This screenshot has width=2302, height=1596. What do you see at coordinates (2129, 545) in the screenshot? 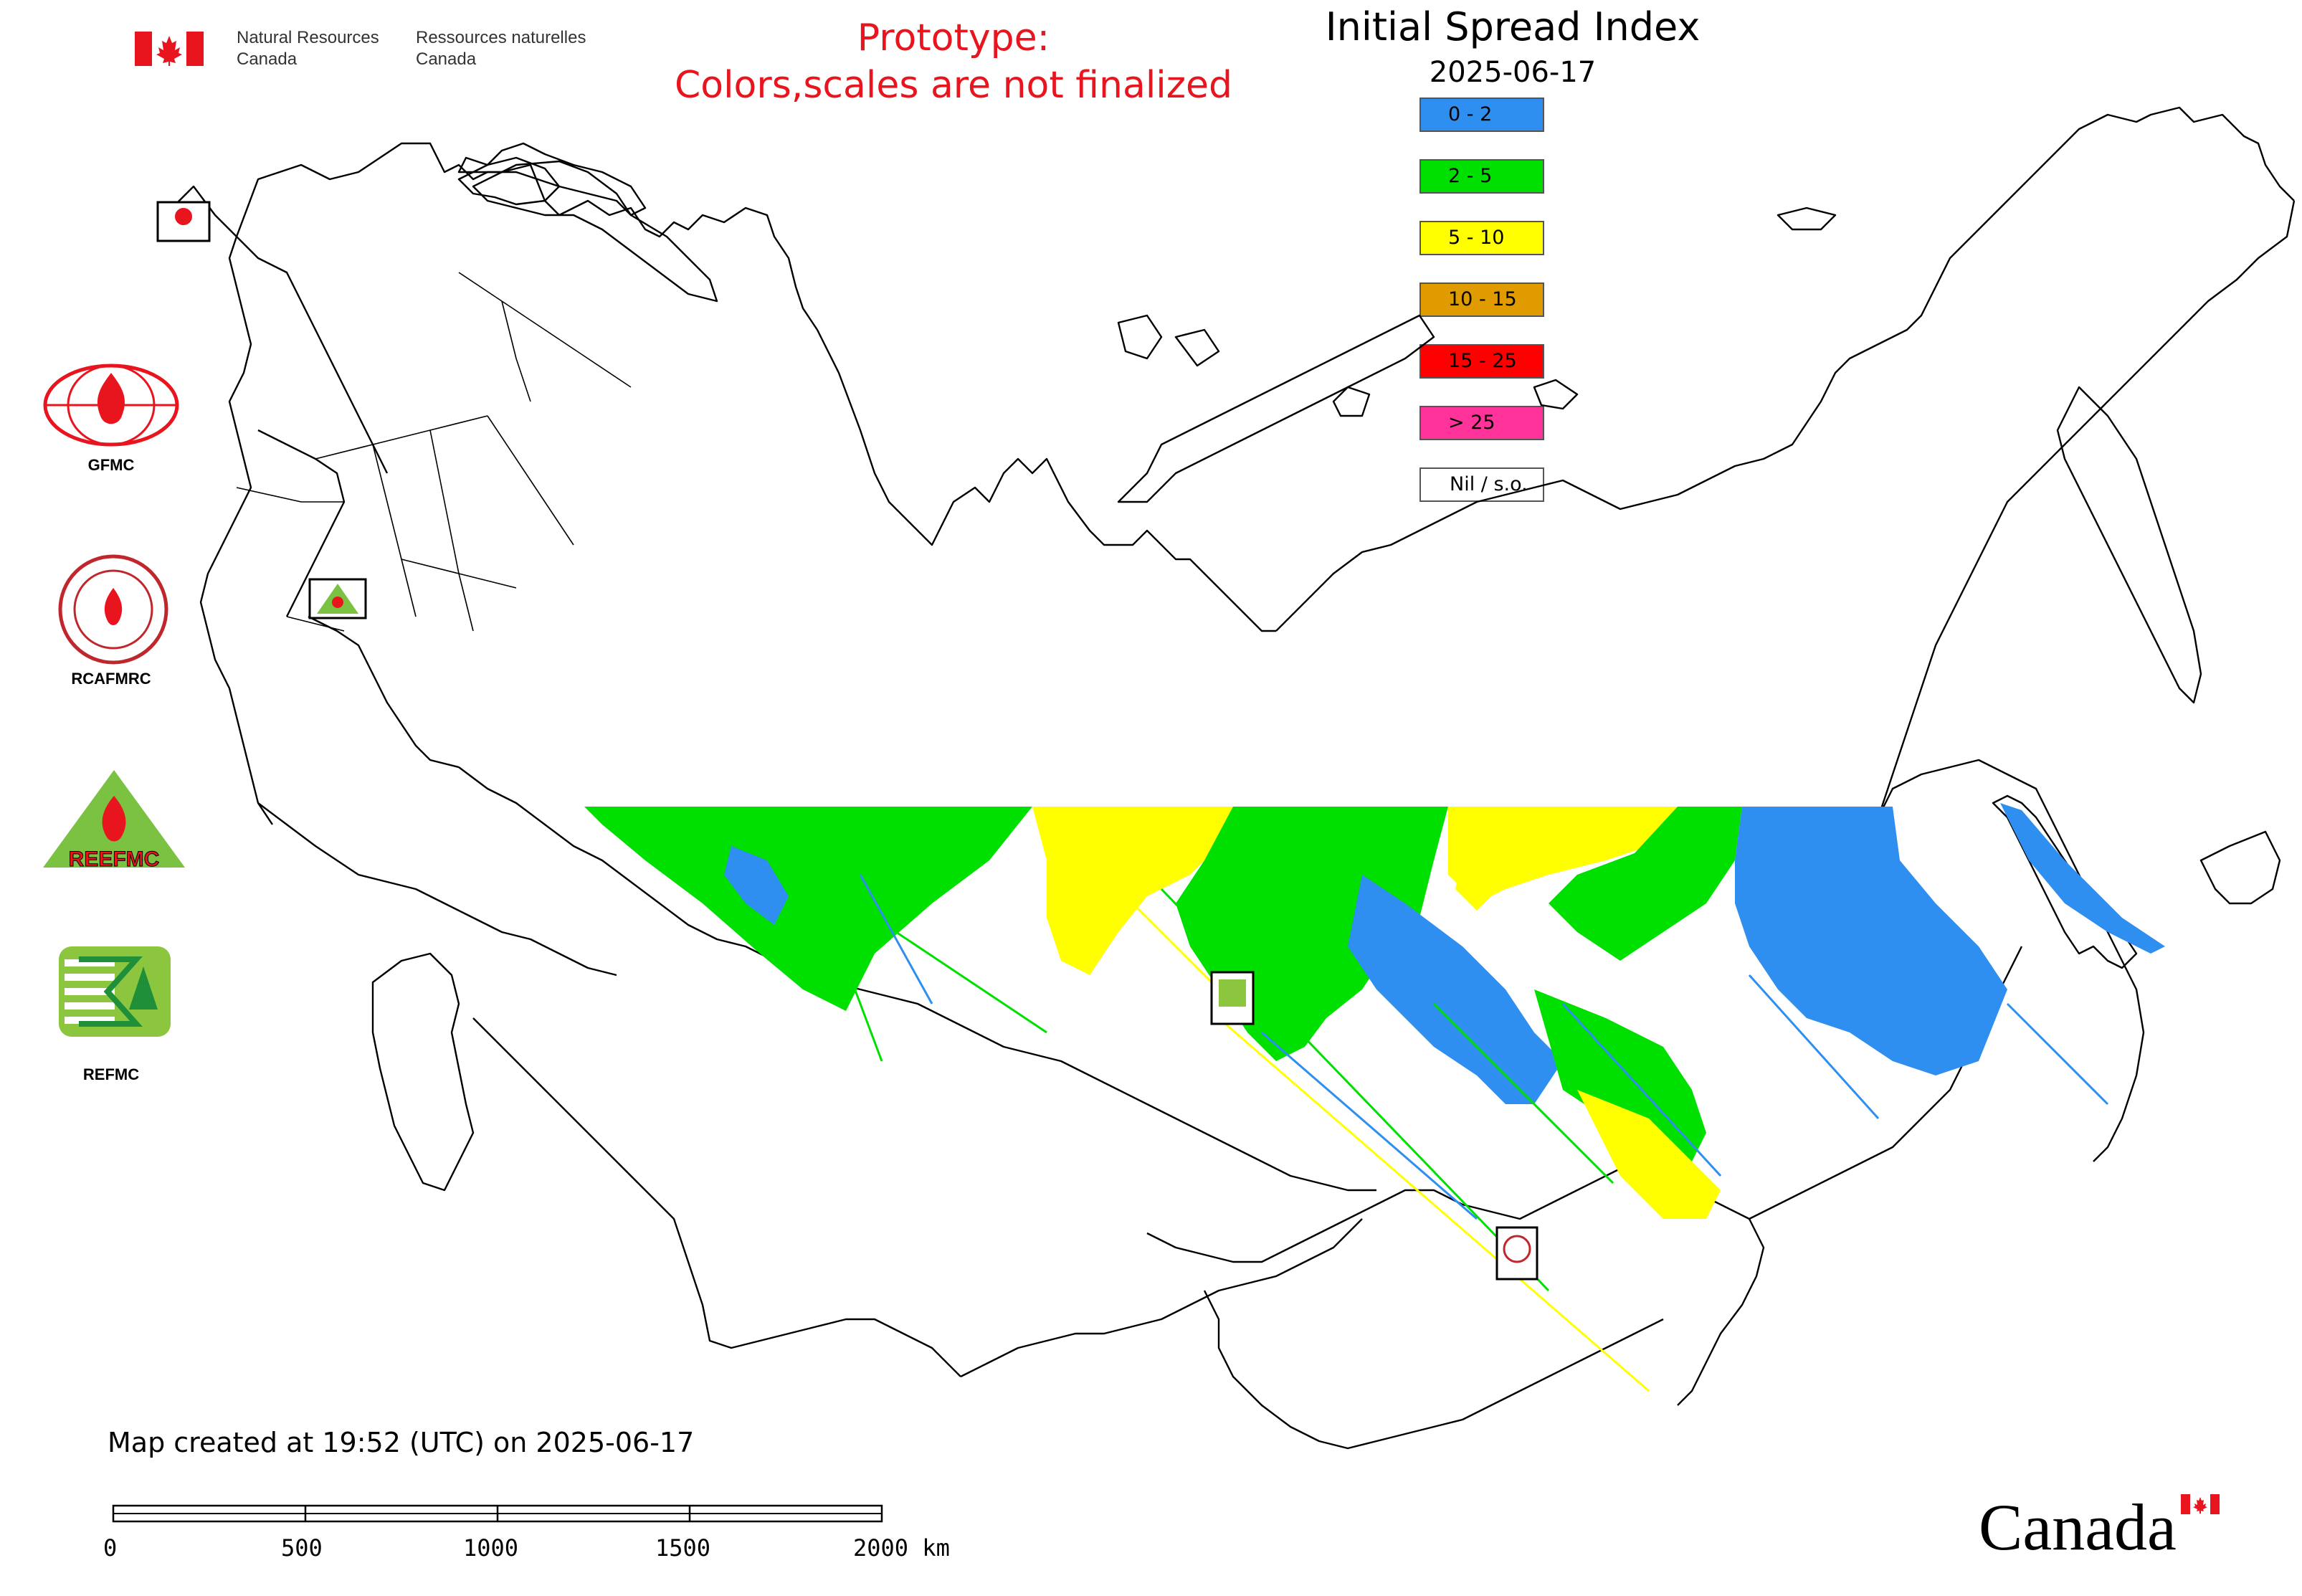
I see `coastline-kamchatka` at bounding box center [2129, 545].